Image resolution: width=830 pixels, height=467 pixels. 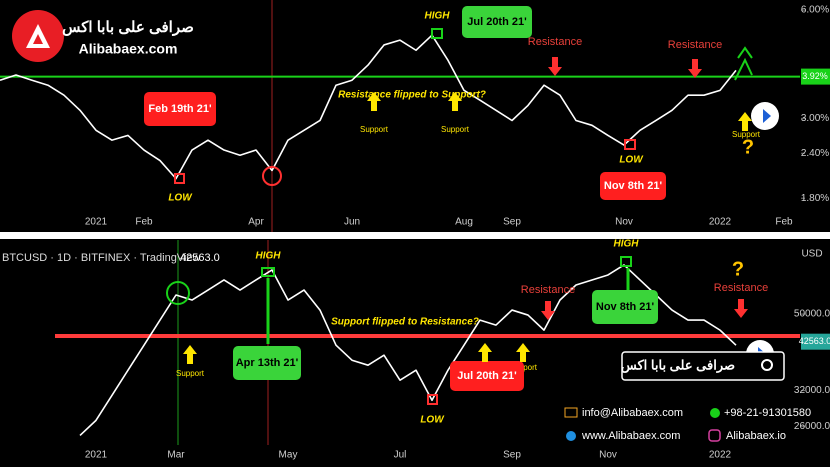 I want to click on web-icon, so click(x=571, y=436).